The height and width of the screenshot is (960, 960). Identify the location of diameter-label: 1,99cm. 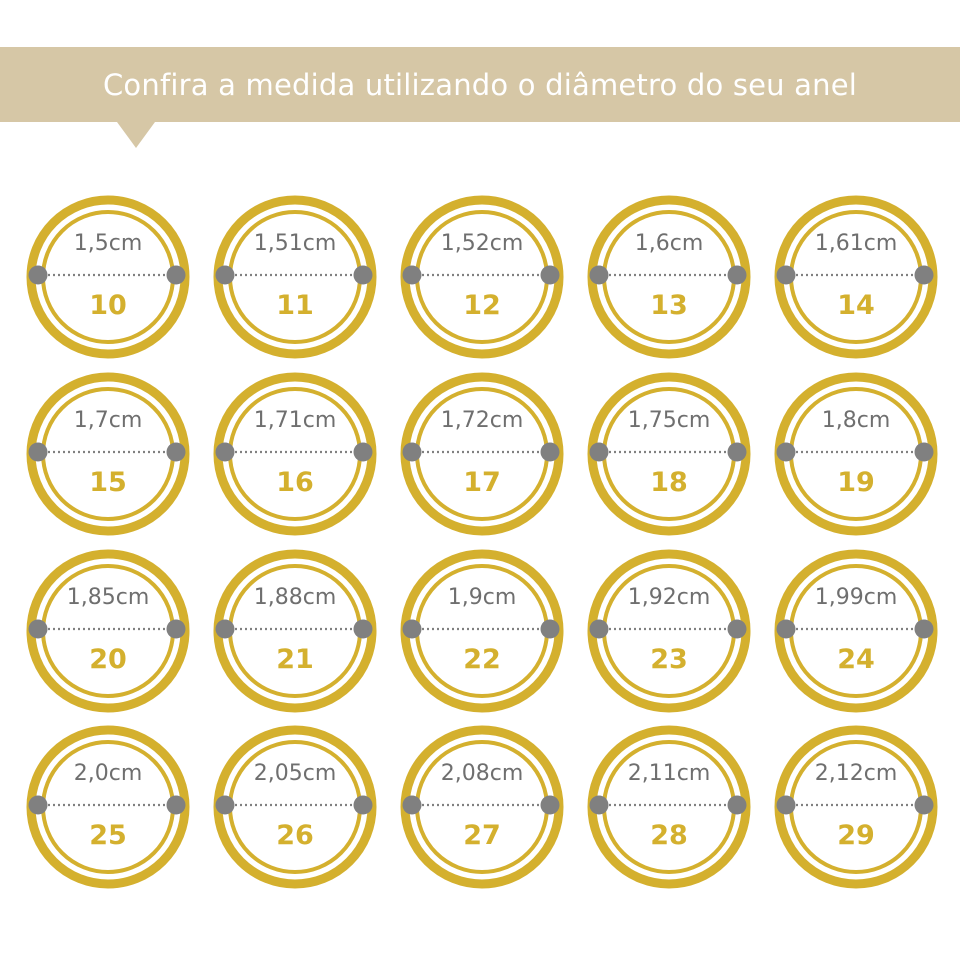
(856, 597).